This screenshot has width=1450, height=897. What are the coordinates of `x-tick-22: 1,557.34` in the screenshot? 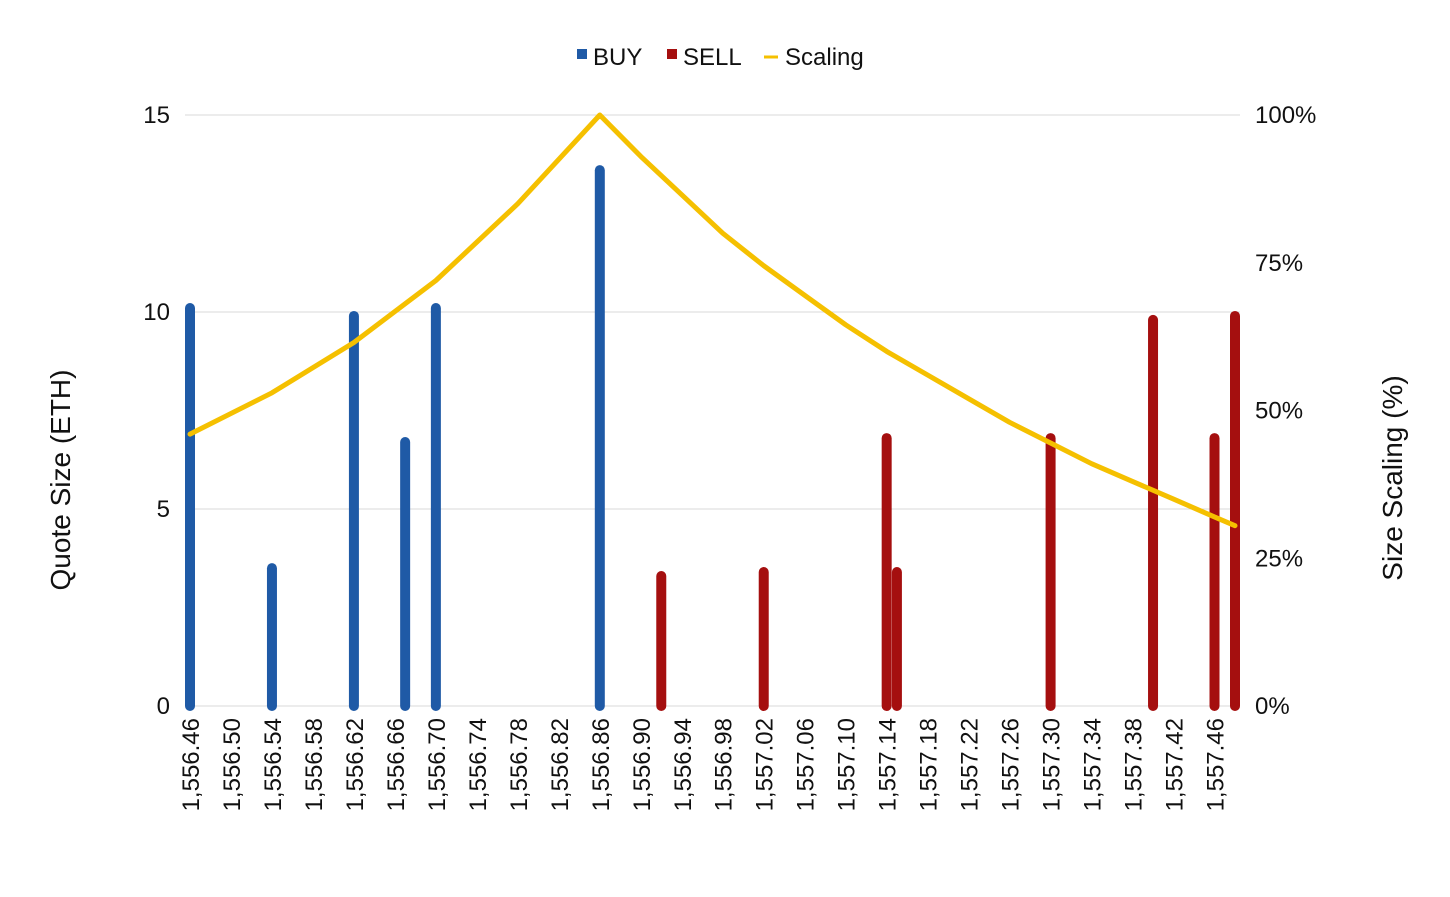 It's located at (1093, 764).